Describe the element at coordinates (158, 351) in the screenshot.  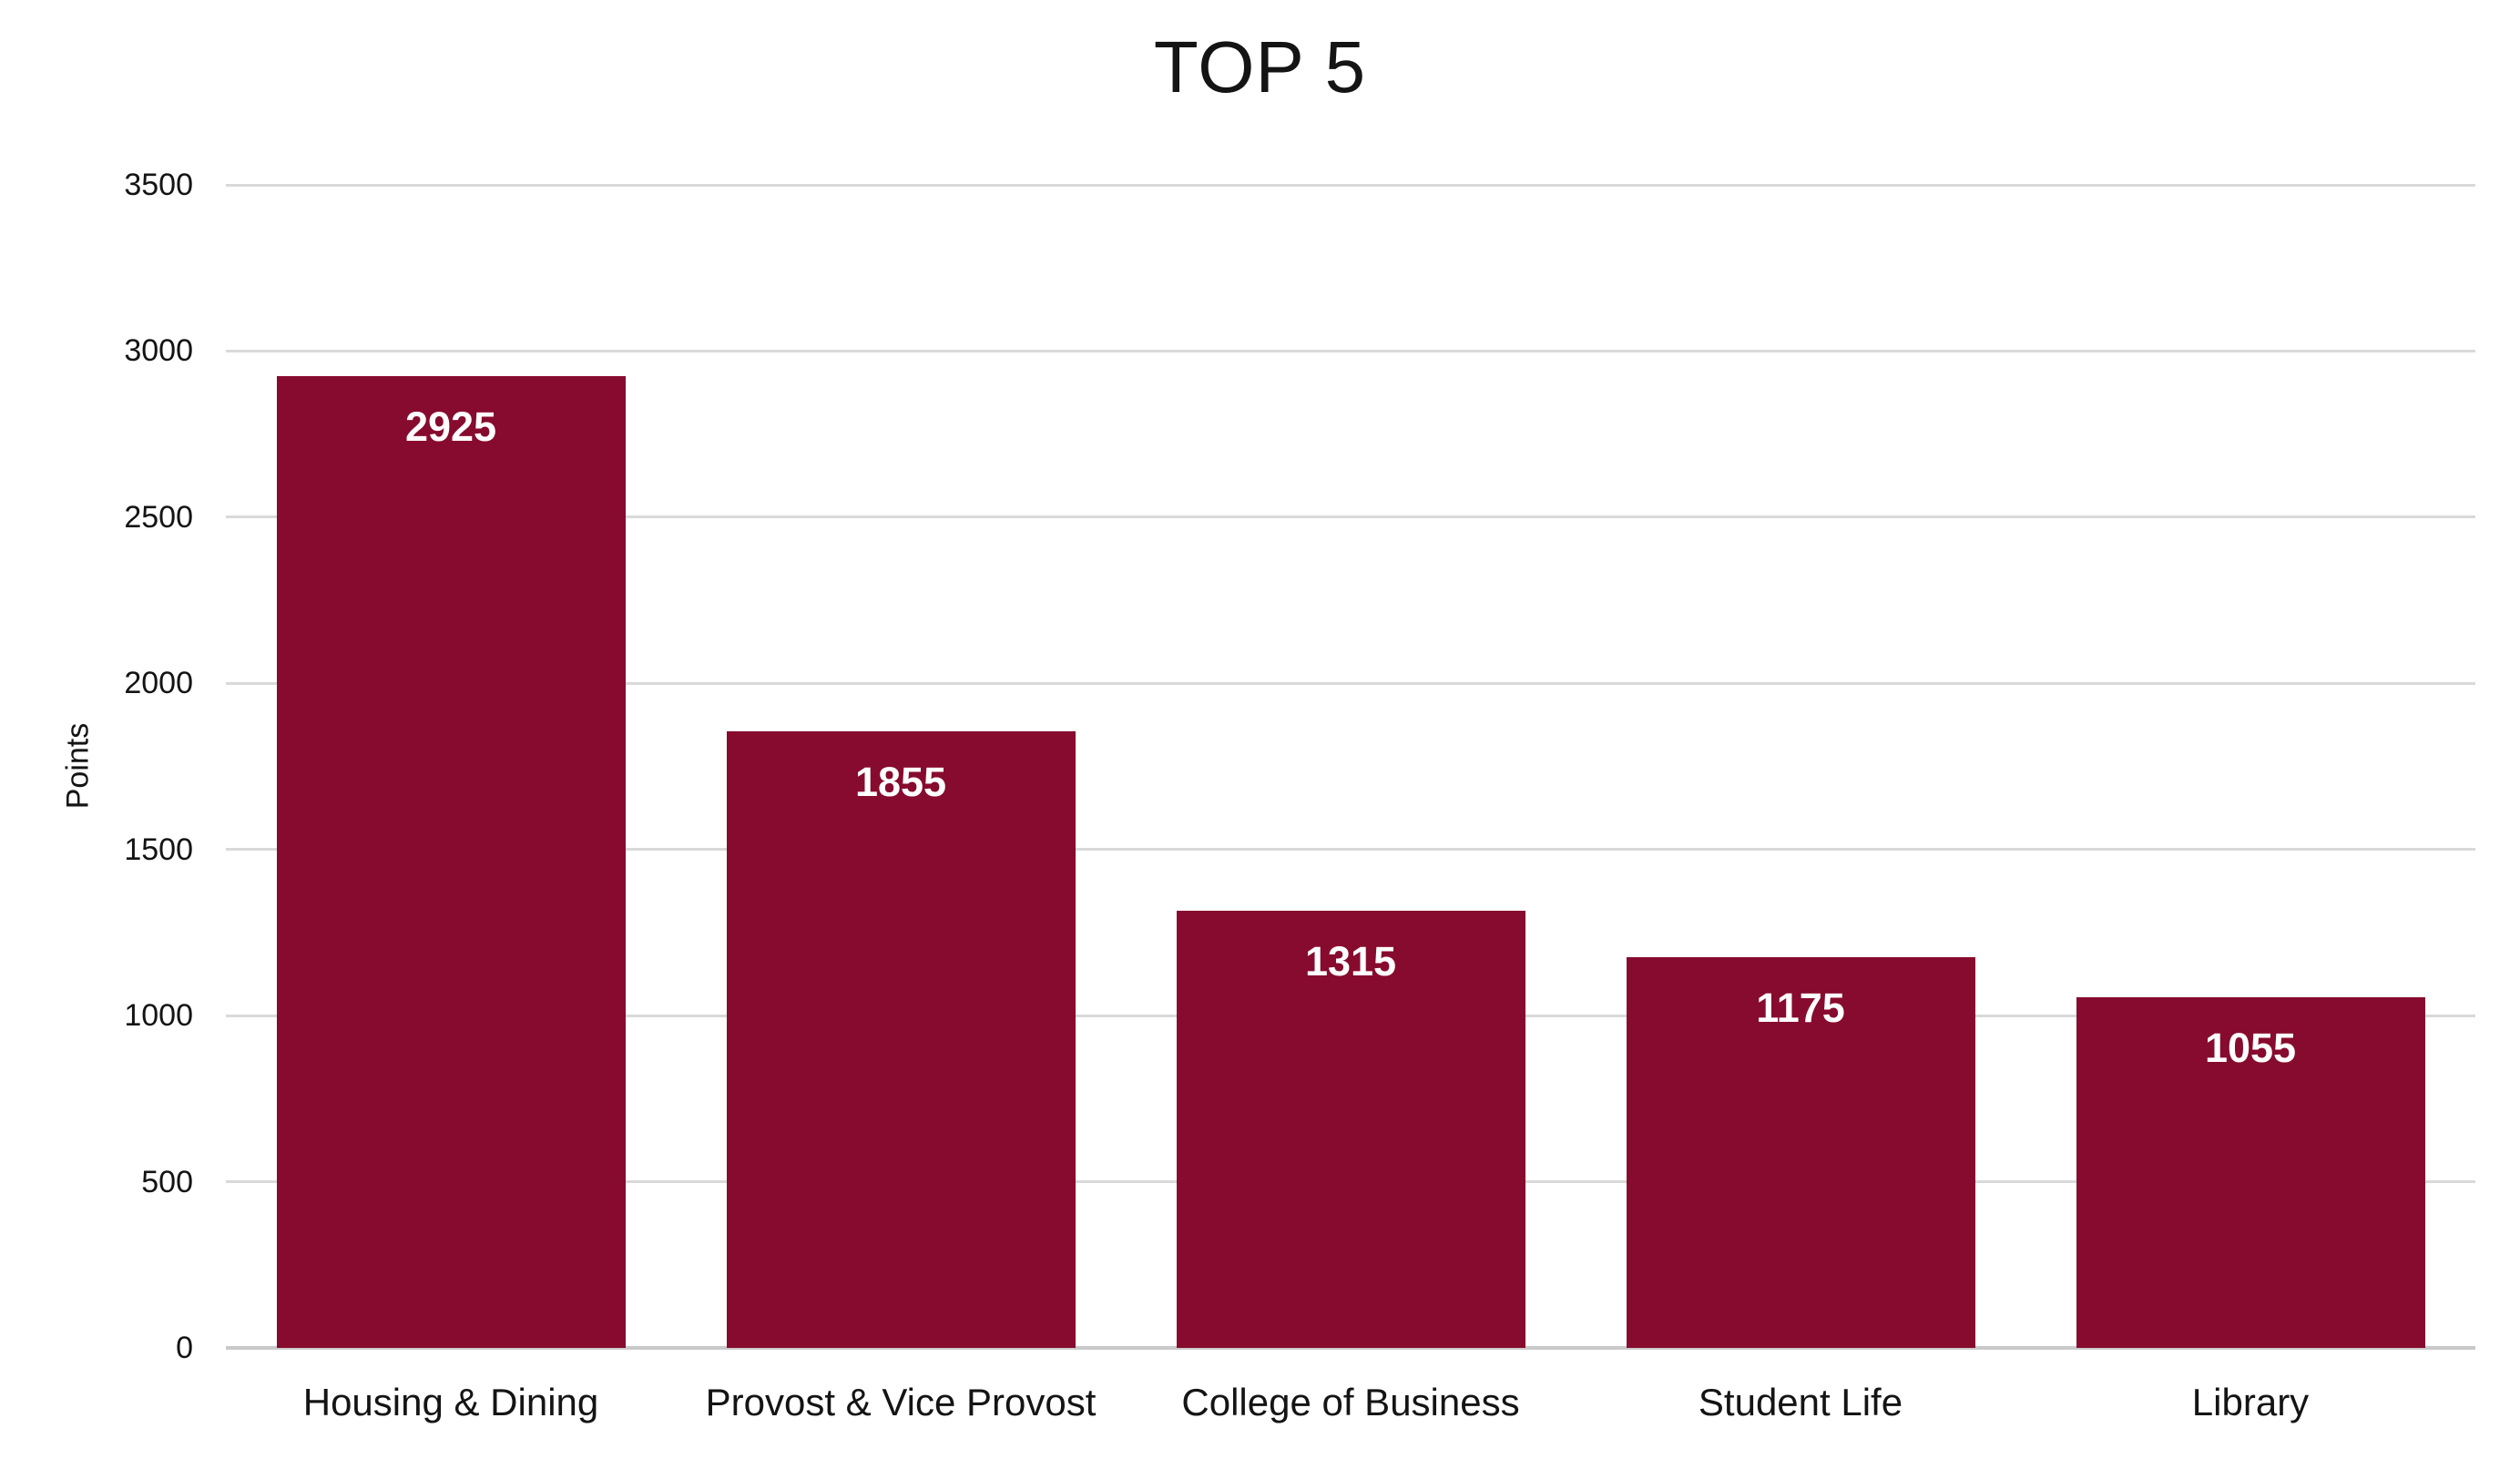
I see `y-tick-label: 3000` at that location.